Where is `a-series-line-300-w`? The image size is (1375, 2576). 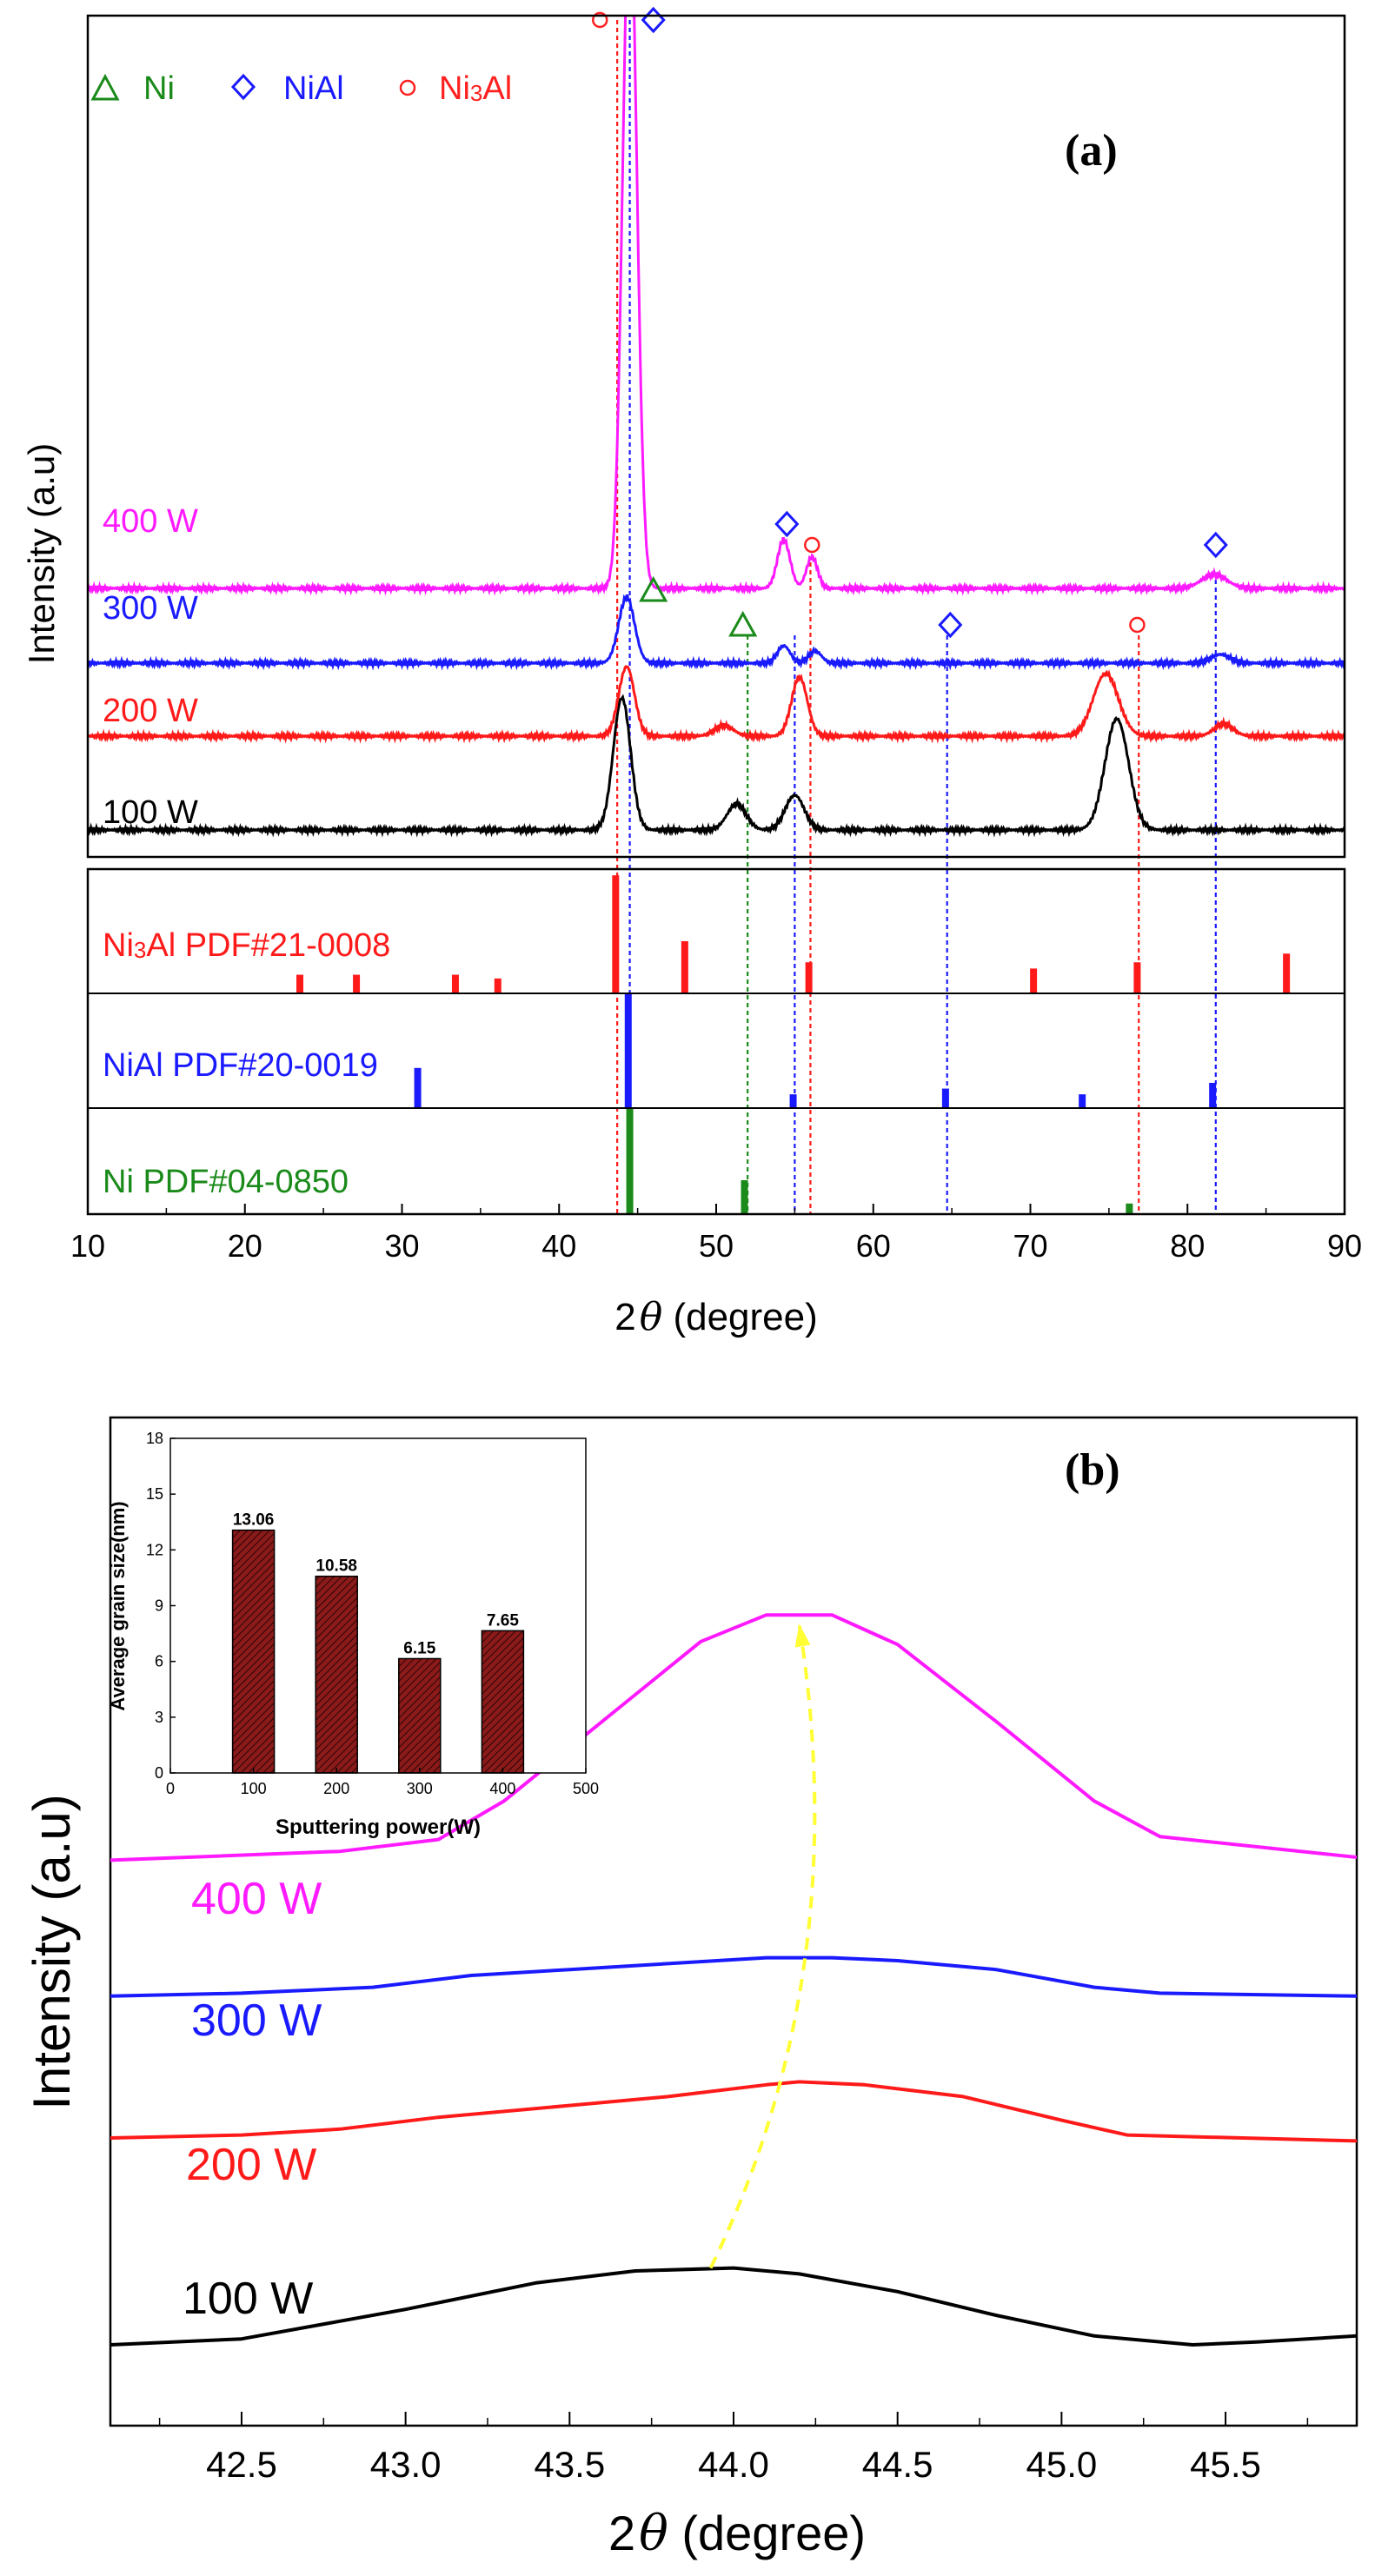 a-series-line-300-w is located at coordinates (716, 632).